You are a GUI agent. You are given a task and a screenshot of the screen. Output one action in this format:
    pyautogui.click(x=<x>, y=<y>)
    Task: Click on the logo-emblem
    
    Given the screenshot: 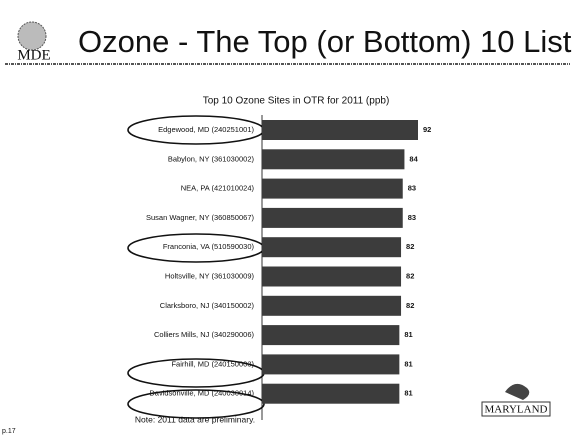 What is the action you would take?
    pyautogui.click(x=517, y=391)
    